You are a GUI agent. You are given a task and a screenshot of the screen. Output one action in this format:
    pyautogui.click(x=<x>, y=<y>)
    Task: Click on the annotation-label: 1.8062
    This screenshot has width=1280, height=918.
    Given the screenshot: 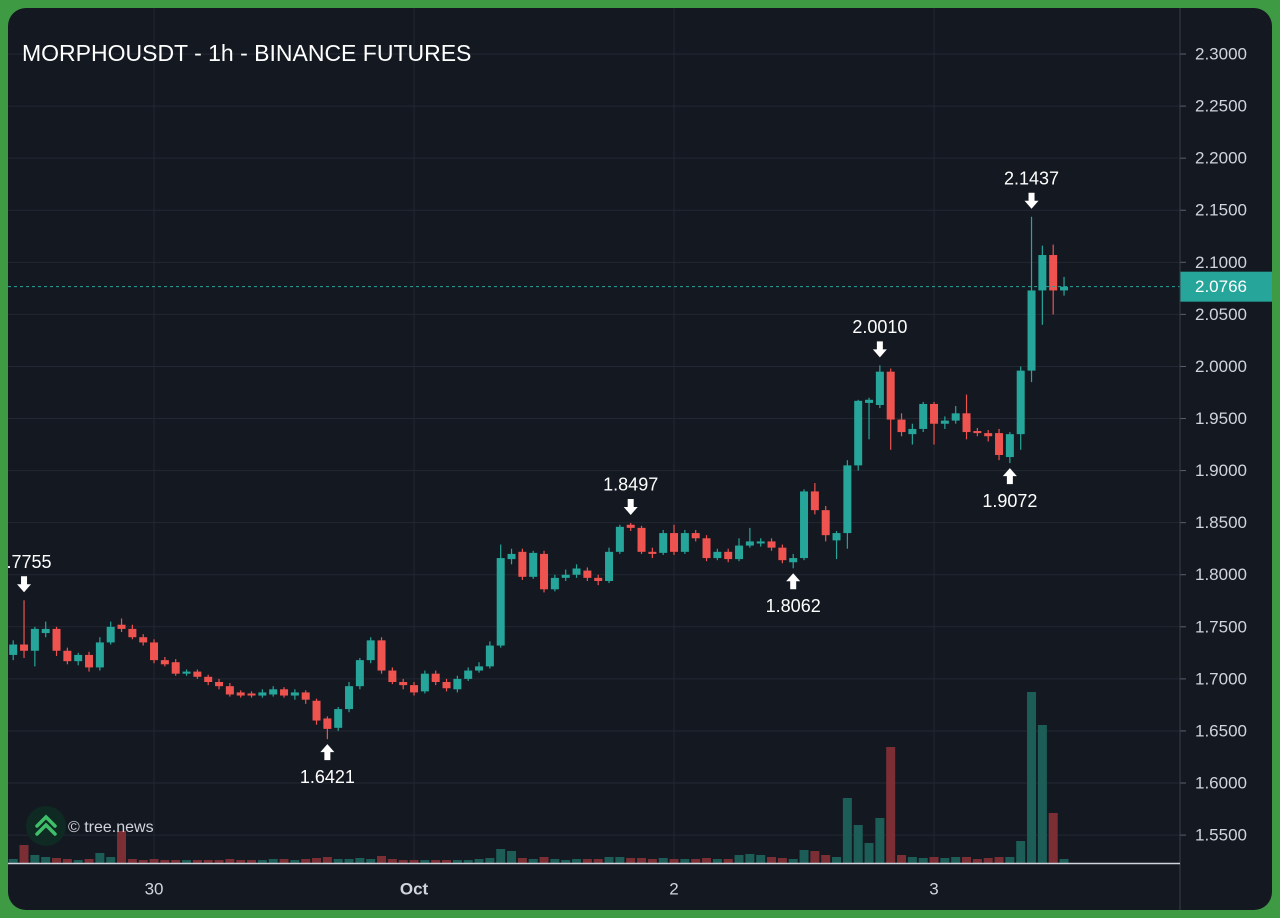 What is the action you would take?
    pyautogui.click(x=793, y=606)
    